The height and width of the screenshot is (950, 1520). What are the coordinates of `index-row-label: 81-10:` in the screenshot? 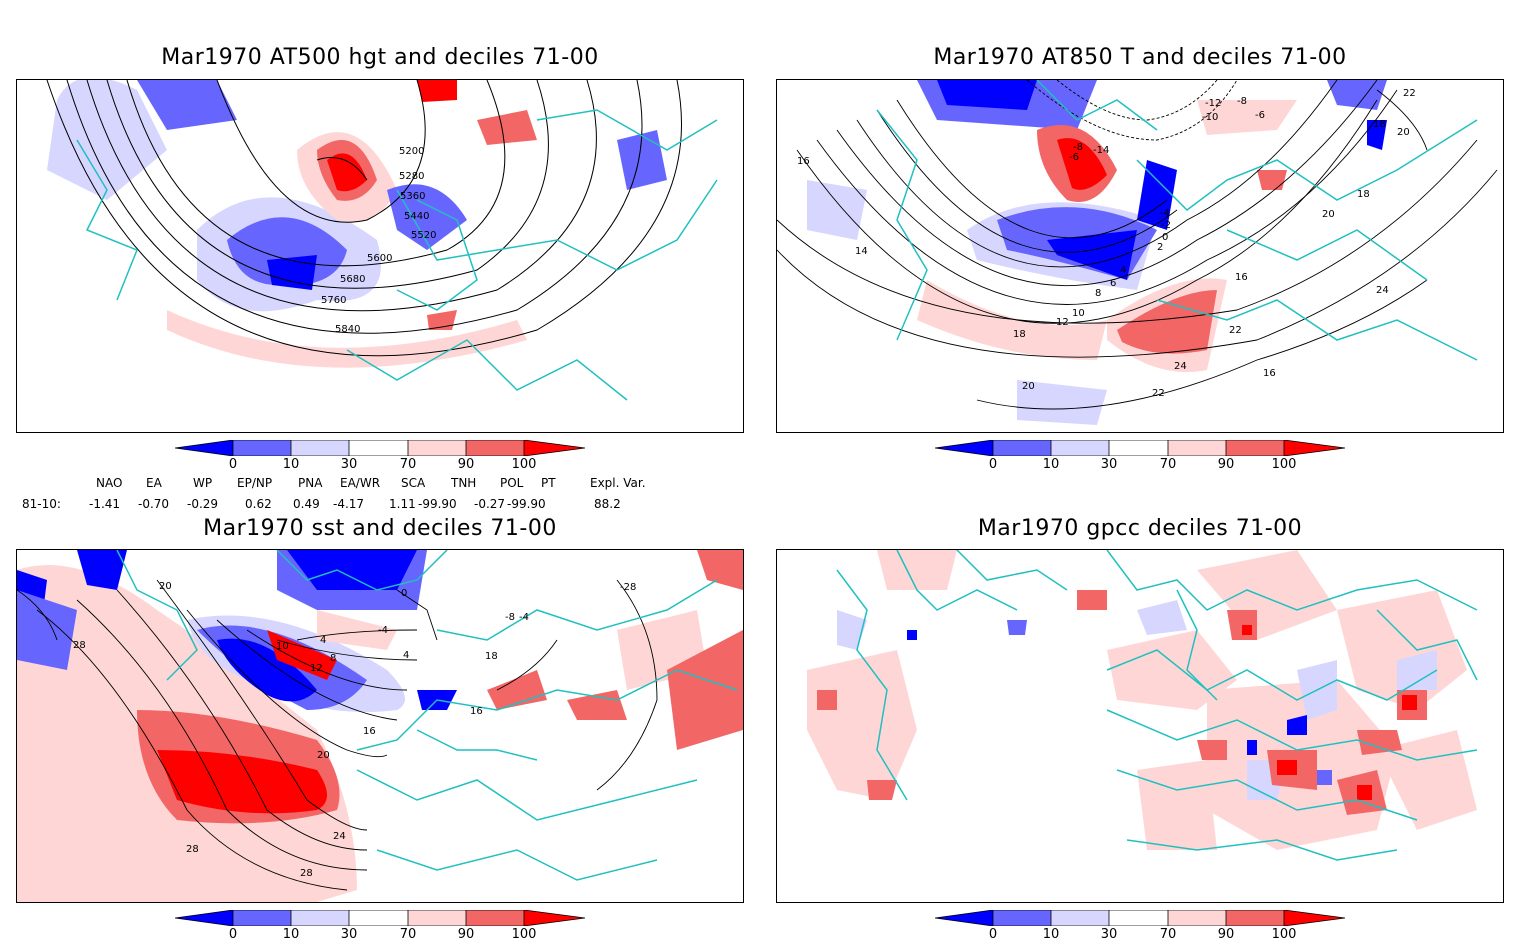 It's located at (41, 504).